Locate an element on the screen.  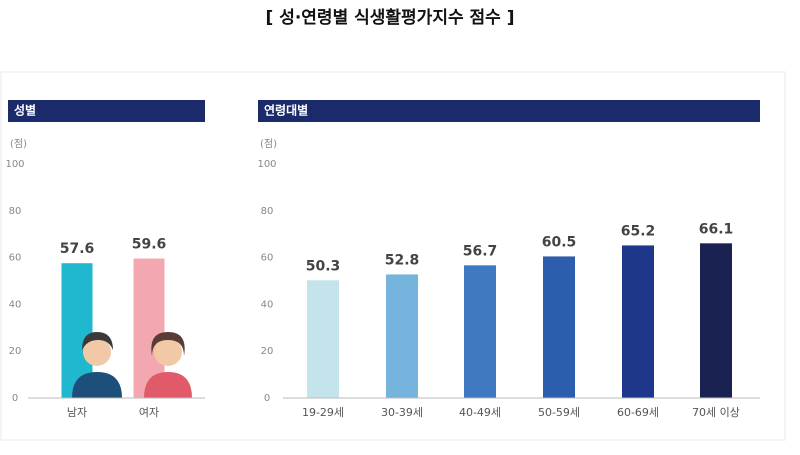
panel-title: 연령대별 is located at coordinates (286, 110).